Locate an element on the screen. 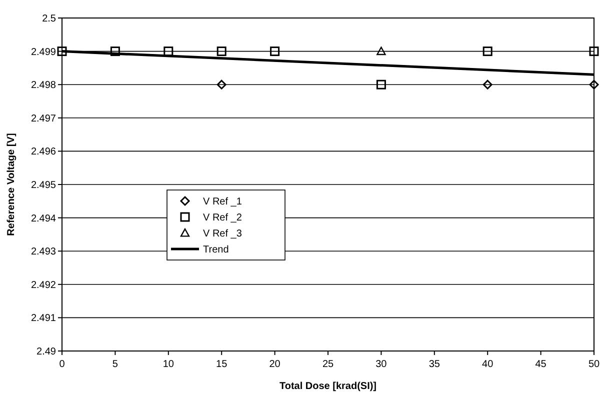 The height and width of the screenshot is (401, 612). y-axis-title: Reference Voltage [V] is located at coordinates (11, 184).